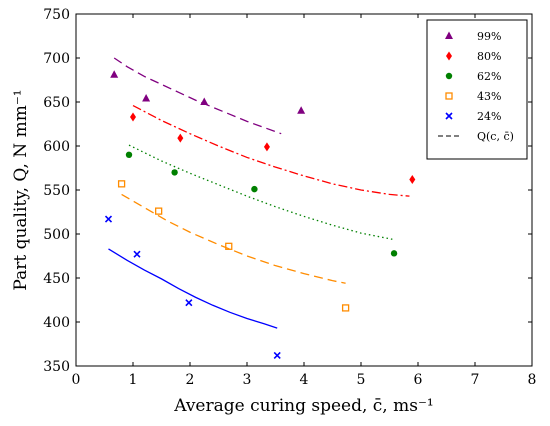  Describe the element at coordinates (56, 191) in the screenshot. I see `y-tick-label: 550` at that location.